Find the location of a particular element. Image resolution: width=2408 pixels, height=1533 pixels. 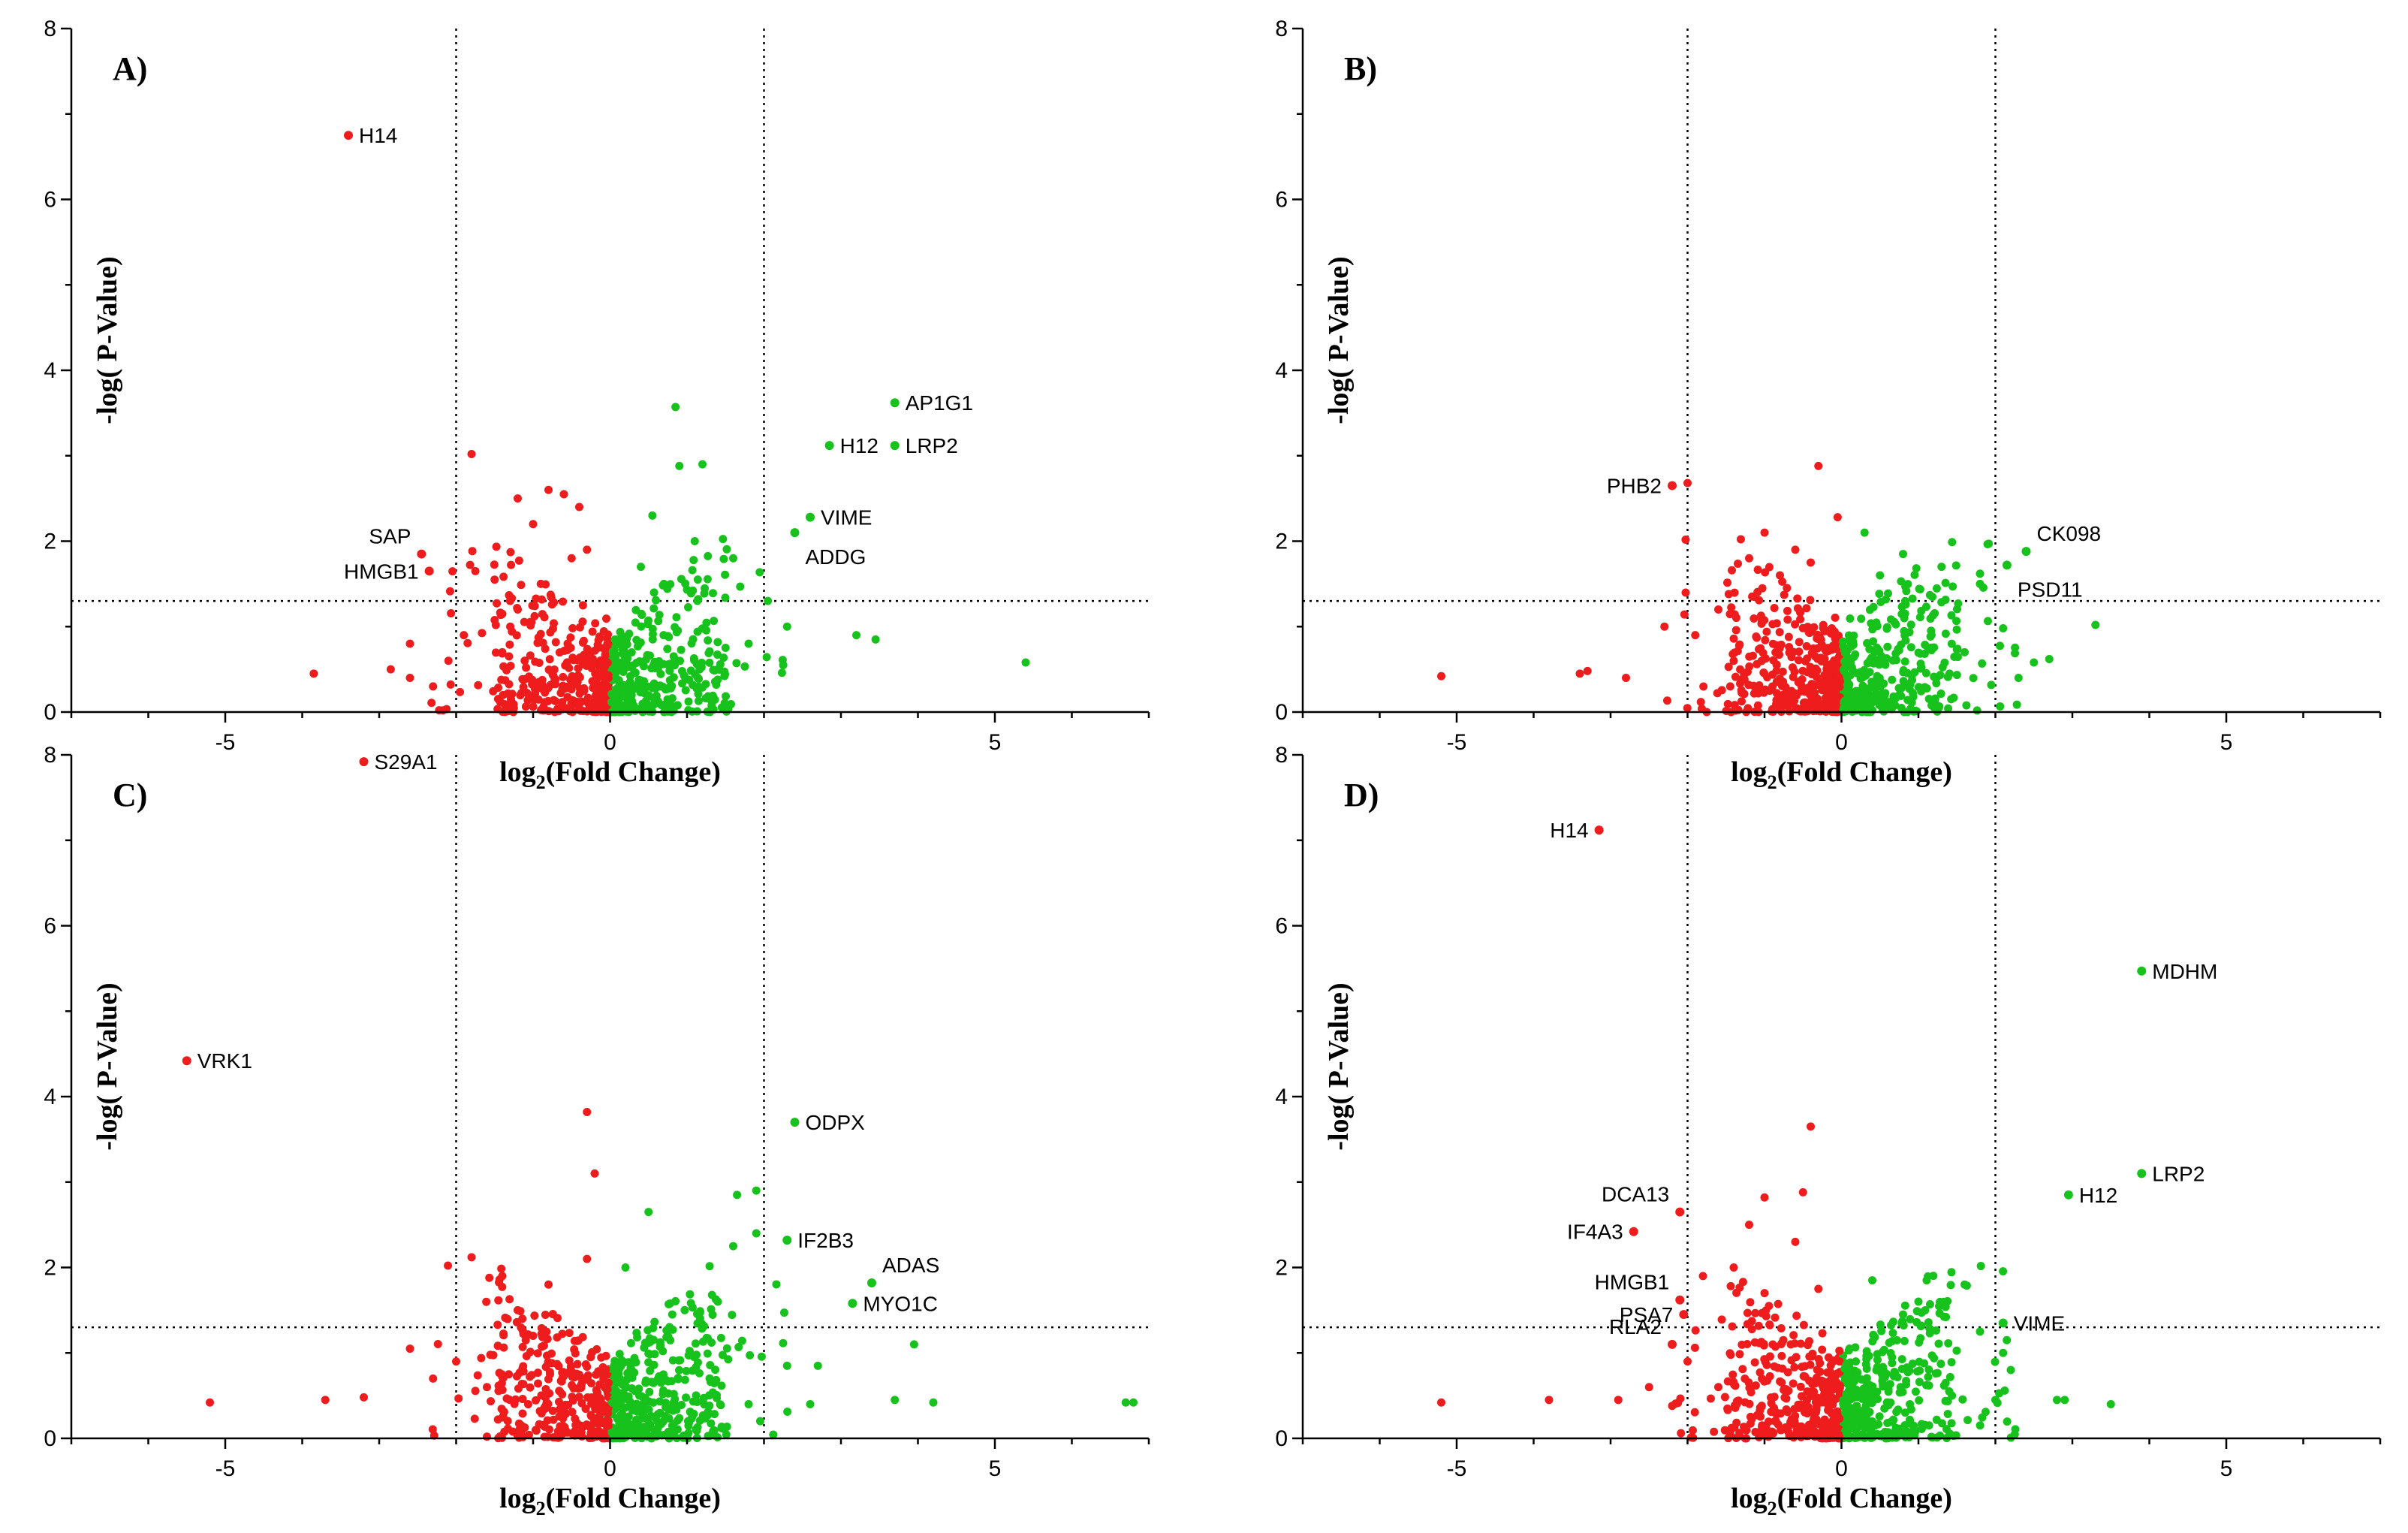

x-tick-label: -5 is located at coordinates (1457, 742).